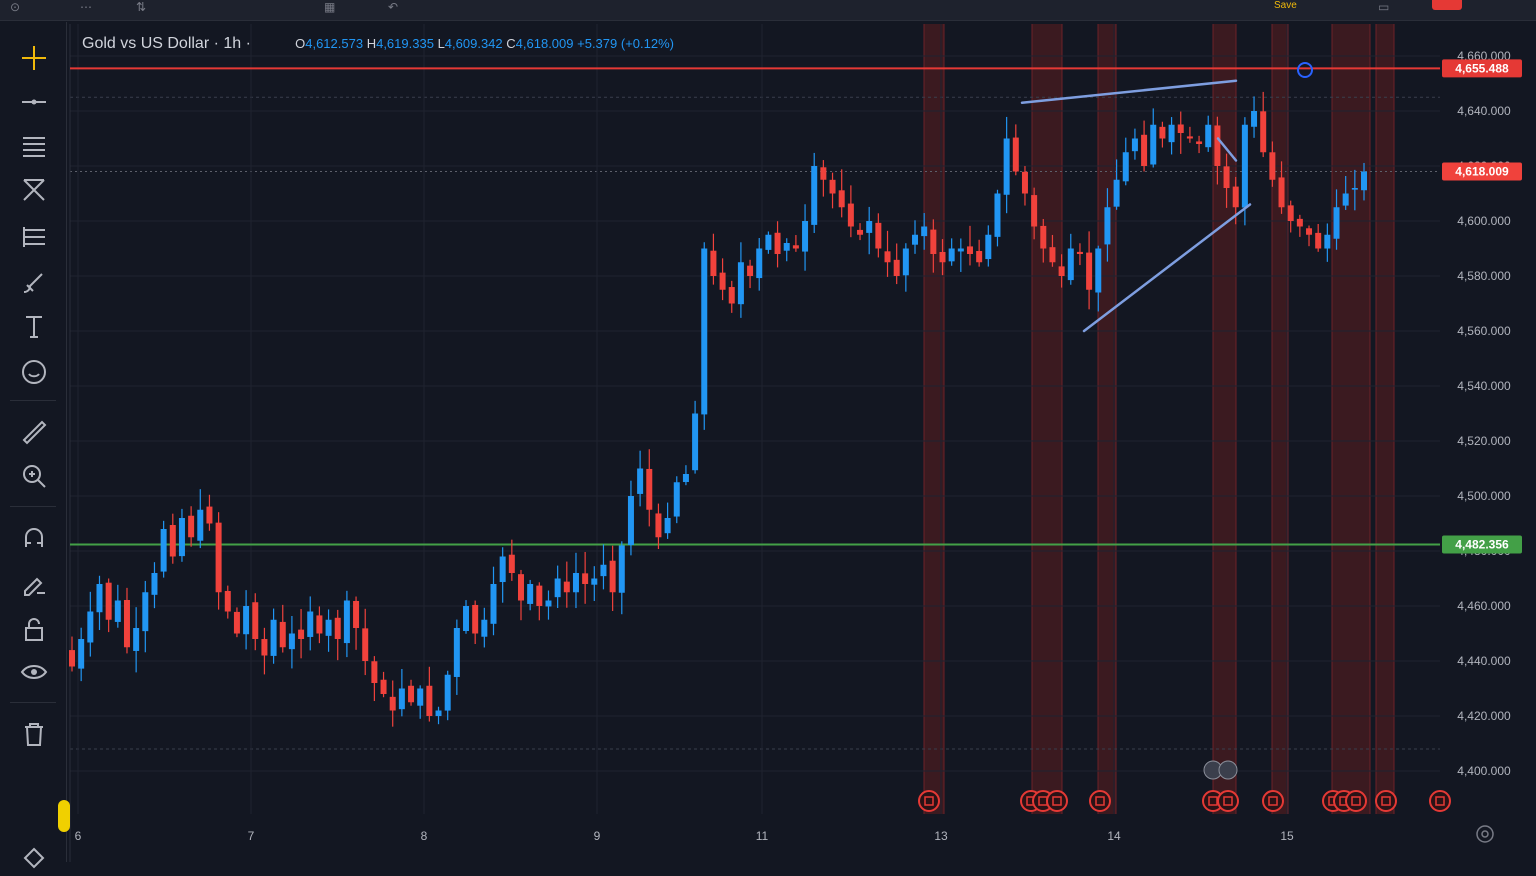 This screenshot has height=876, width=1536. What do you see at coordinates (1285, 5) in the screenshot?
I see `save-button: Save` at bounding box center [1285, 5].